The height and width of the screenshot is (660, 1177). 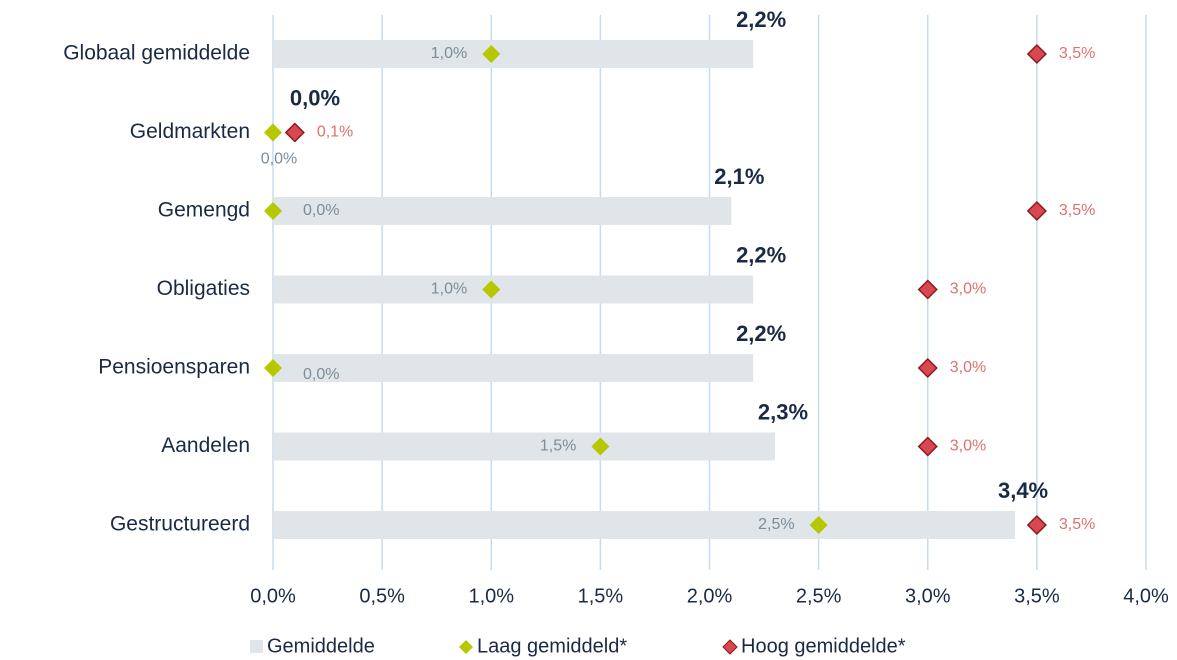 I want to click on legend-label: Gemiddelde, so click(x=321, y=646).